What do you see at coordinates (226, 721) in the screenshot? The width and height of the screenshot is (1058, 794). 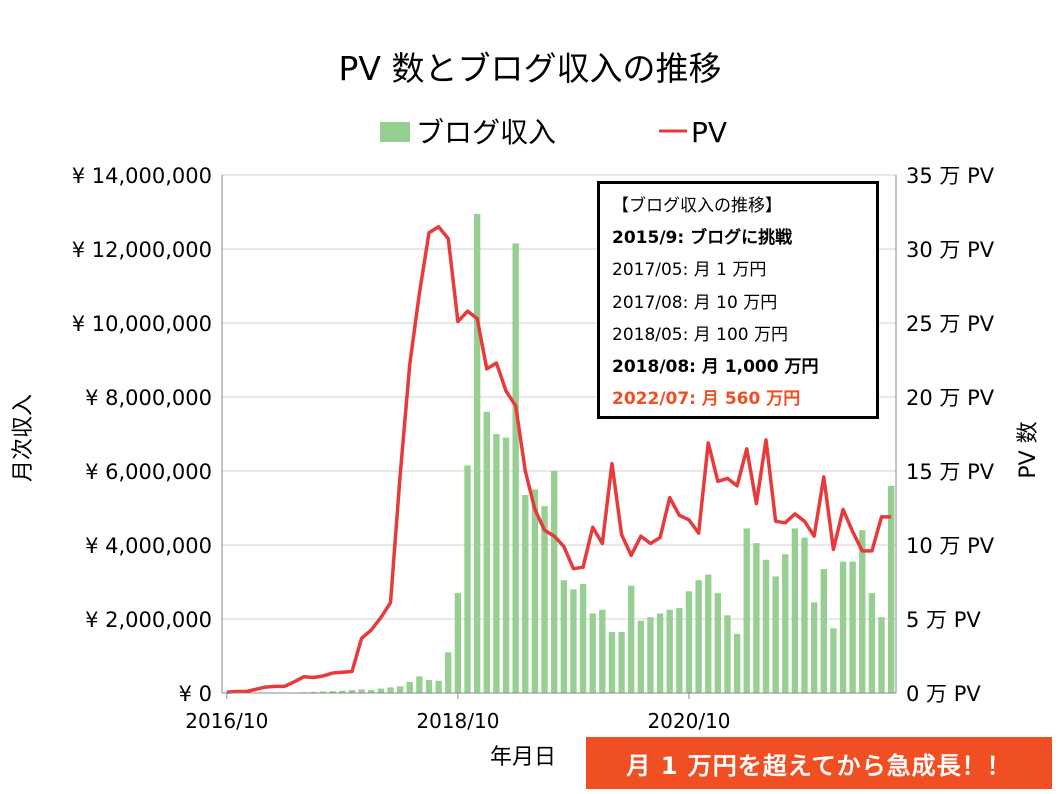 I see `x-tick-label: 2016/10` at bounding box center [226, 721].